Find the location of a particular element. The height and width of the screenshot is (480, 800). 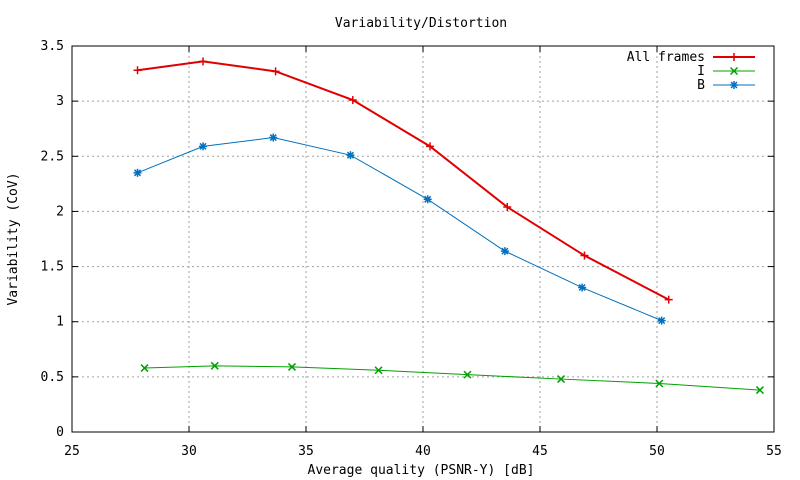

legend-item-b: B is located at coordinates (726, 85).